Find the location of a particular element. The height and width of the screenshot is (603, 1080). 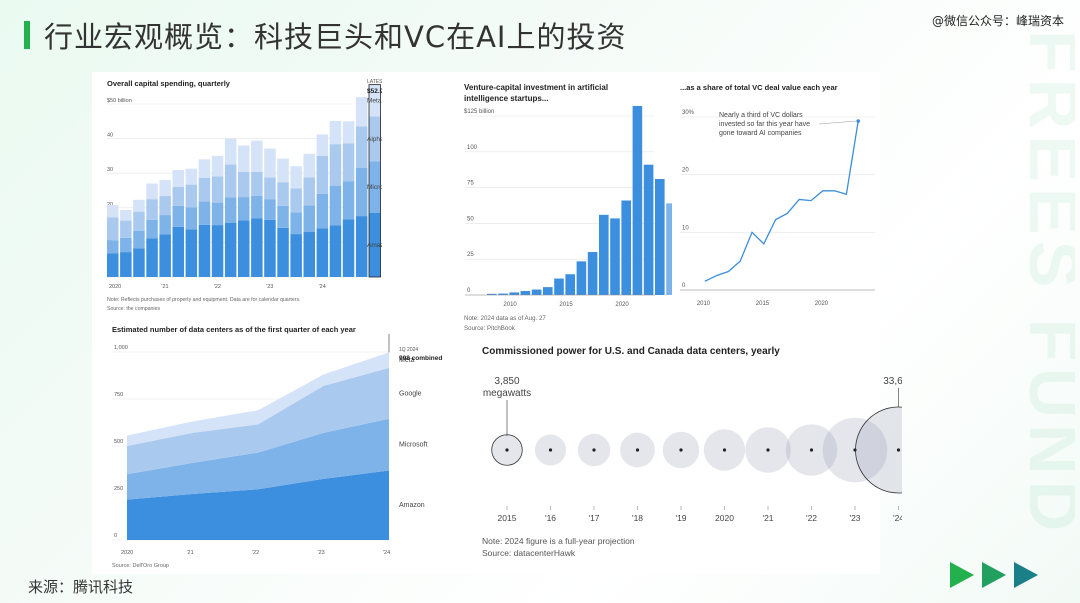

x-tick-label: '22 is located at coordinates (255, 553).